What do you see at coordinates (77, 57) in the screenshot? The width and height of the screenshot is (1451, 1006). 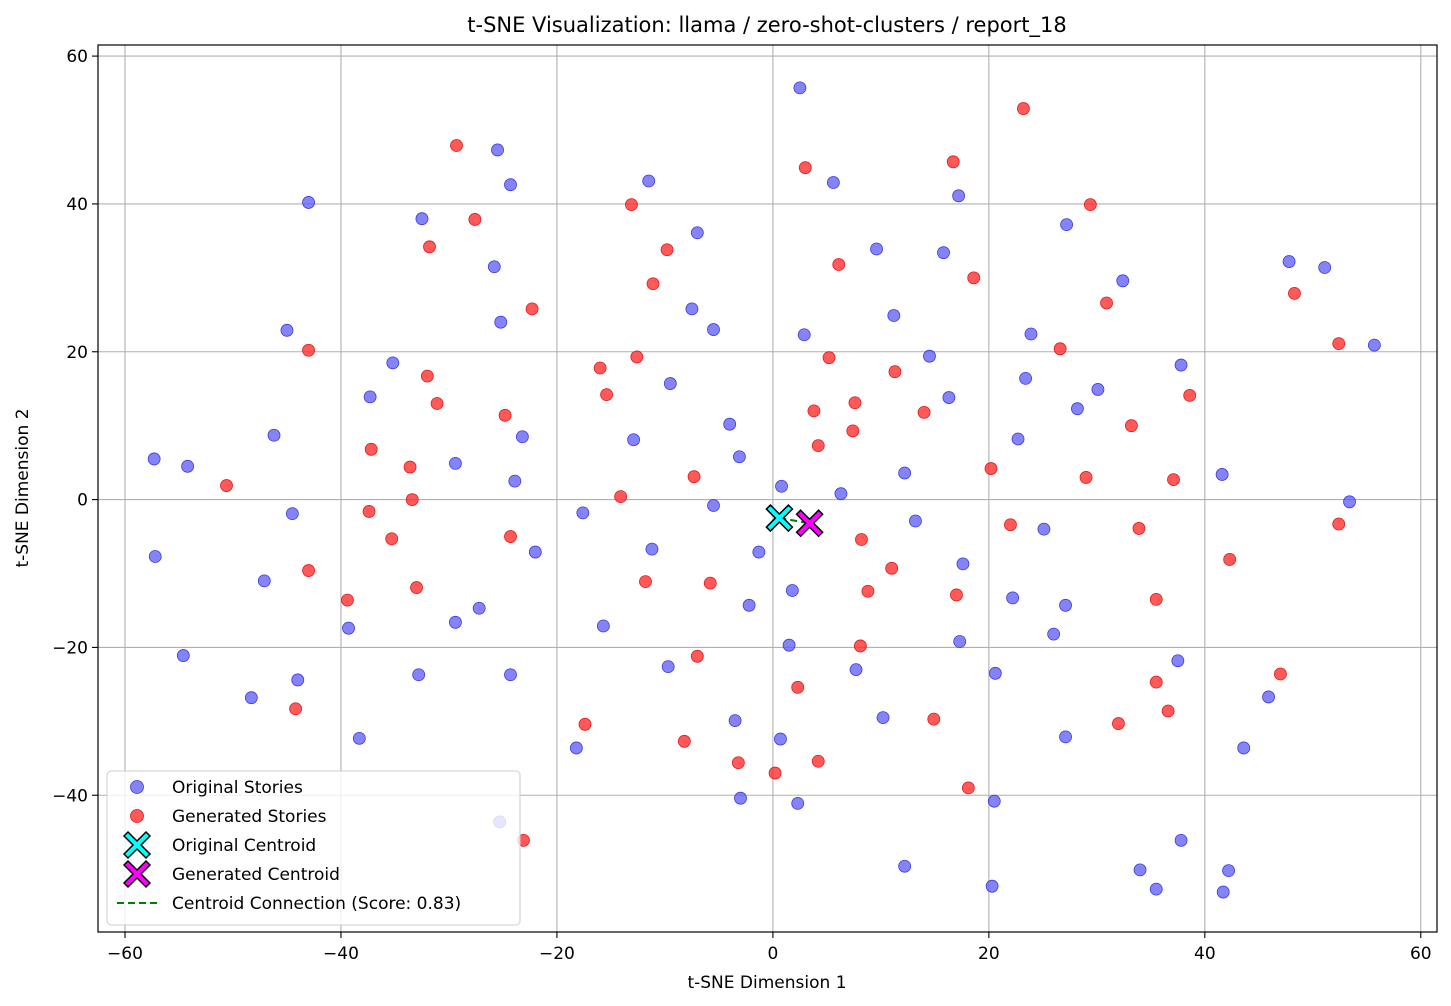 I see `y-tick-label-5: 60` at bounding box center [77, 57].